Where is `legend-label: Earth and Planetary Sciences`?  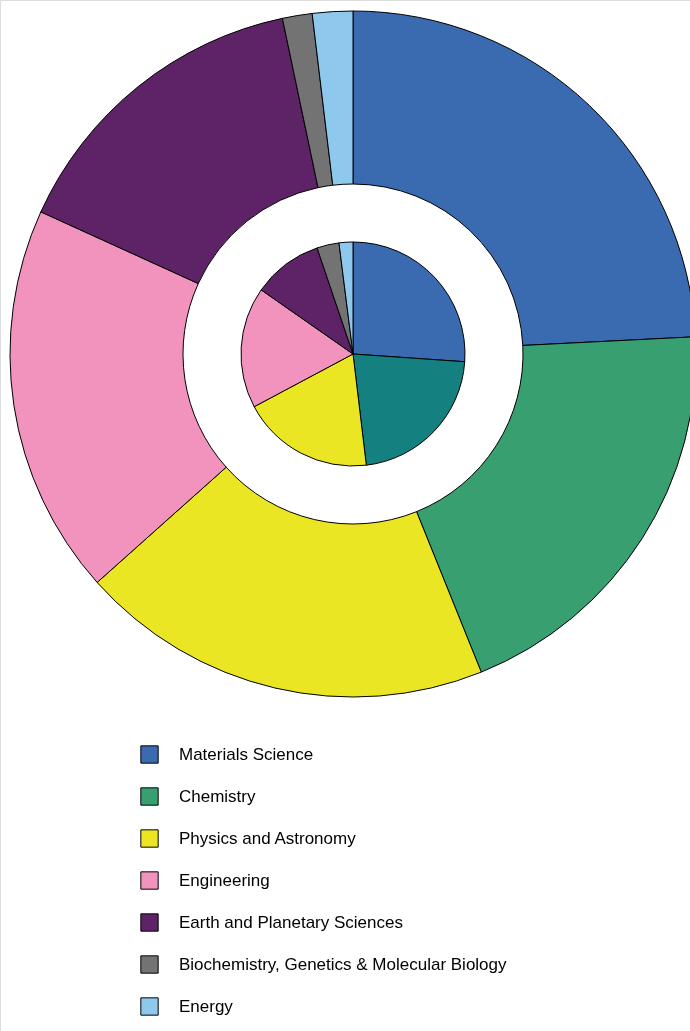 legend-label: Earth and Planetary Sciences is located at coordinates (291, 922).